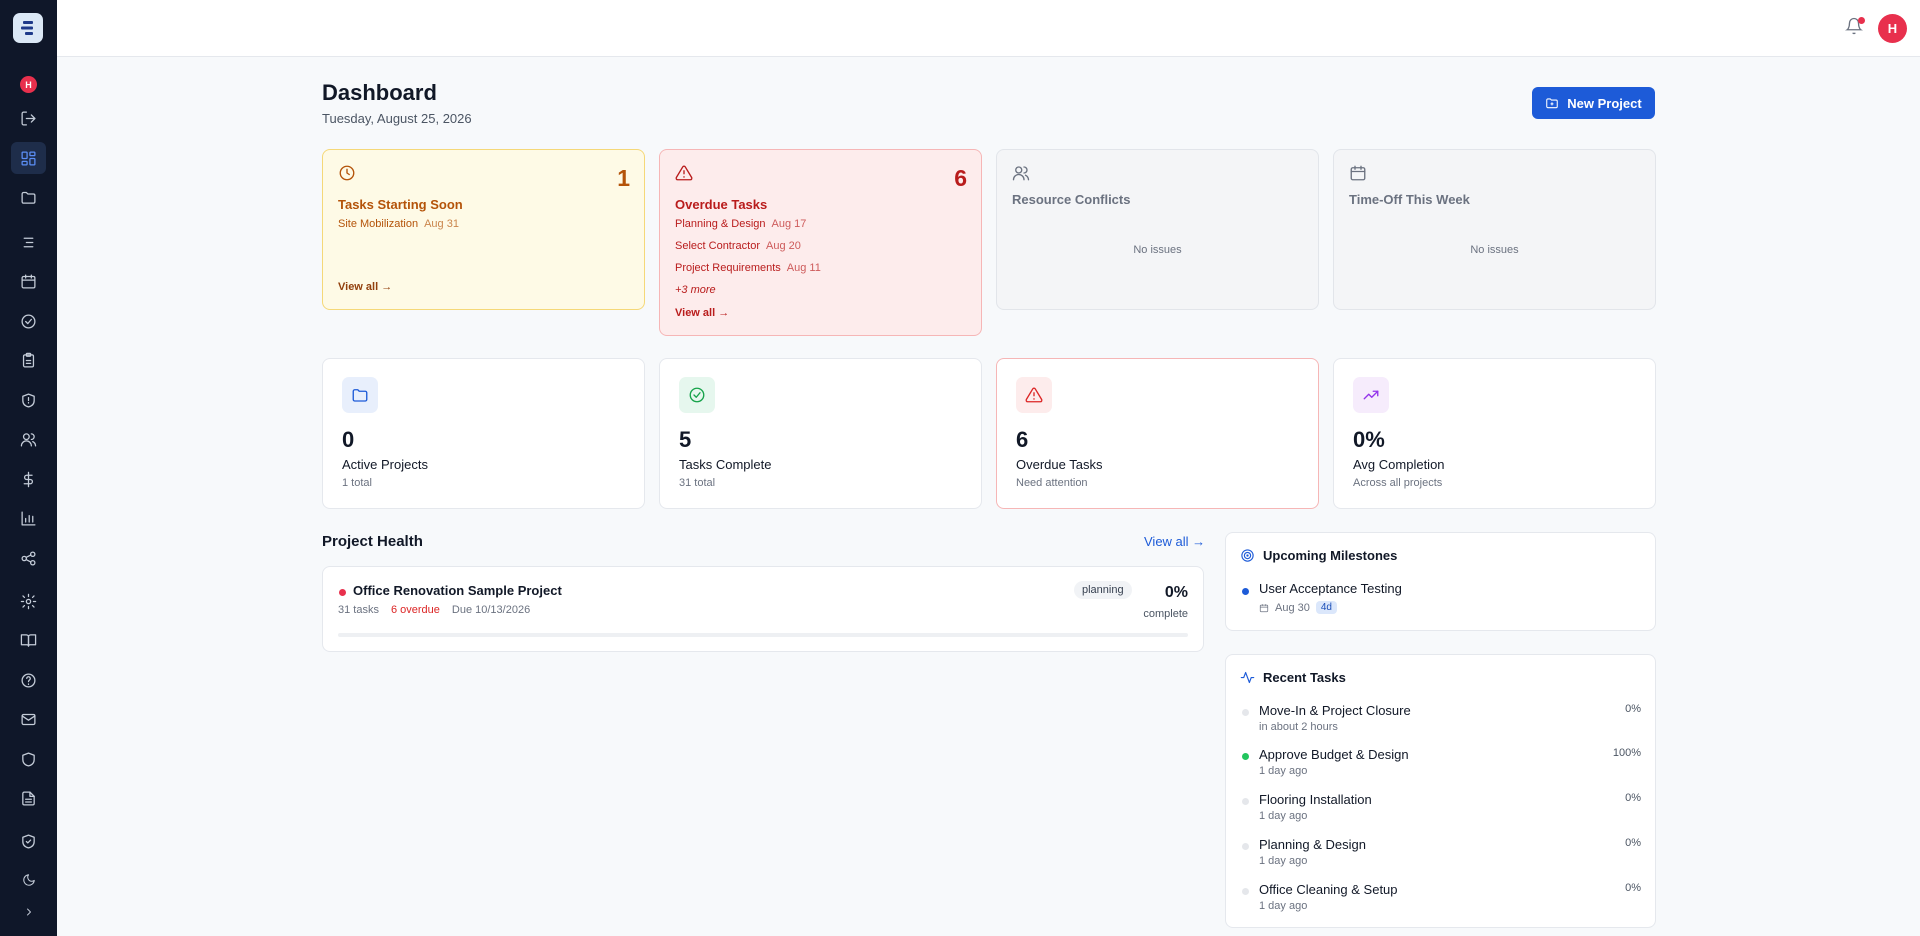  Describe the element at coordinates (820, 433) in the screenshot. I see `tasks-complete-card: 5 Tasks Complete 31 total` at that location.